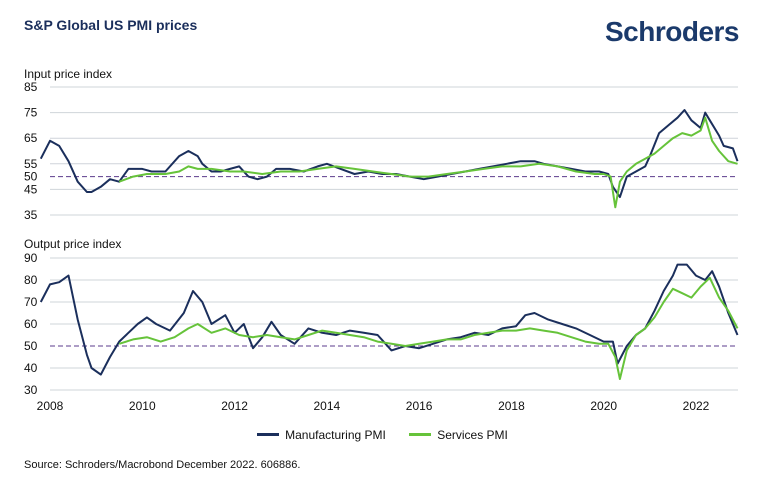  I want to click on legend-item-services: Services PMI, so click(458, 435).